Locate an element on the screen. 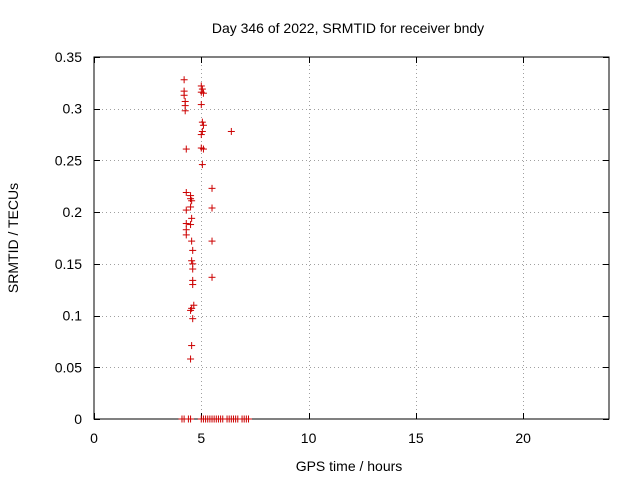 The image size is (640, 480). y-tick-label: 0.1 is located at coordinates (73, 316).